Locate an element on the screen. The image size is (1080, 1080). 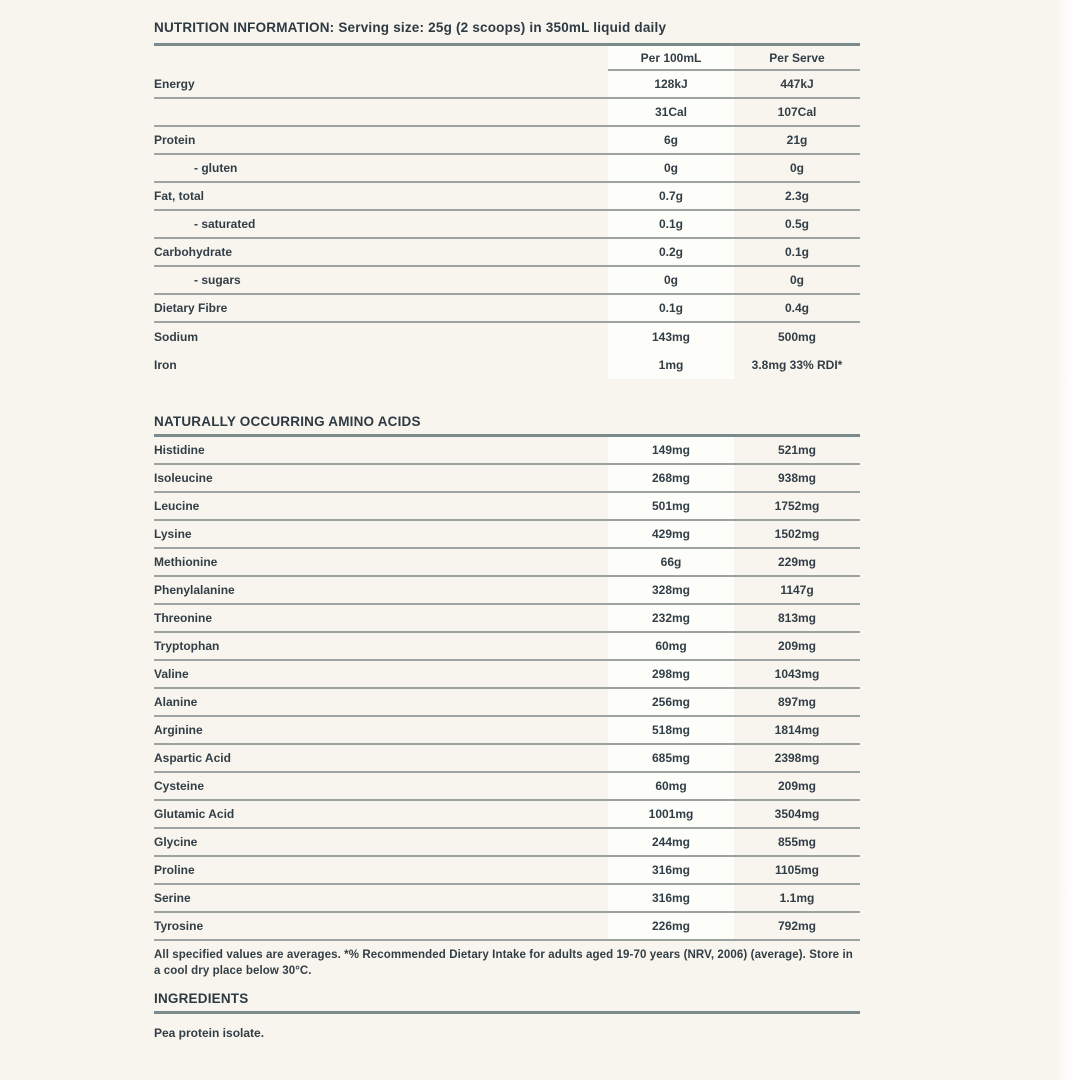
nutrient-per-100ml-value: 6g is located at coordinates (671, 140).